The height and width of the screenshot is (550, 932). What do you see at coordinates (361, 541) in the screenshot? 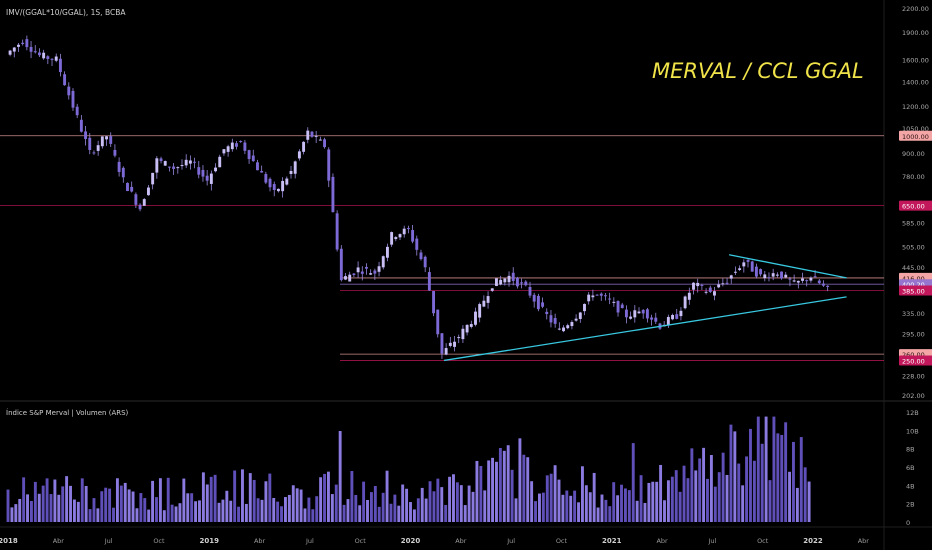
I see `x-tick-label: Oct` at bounding box center [361, 541].